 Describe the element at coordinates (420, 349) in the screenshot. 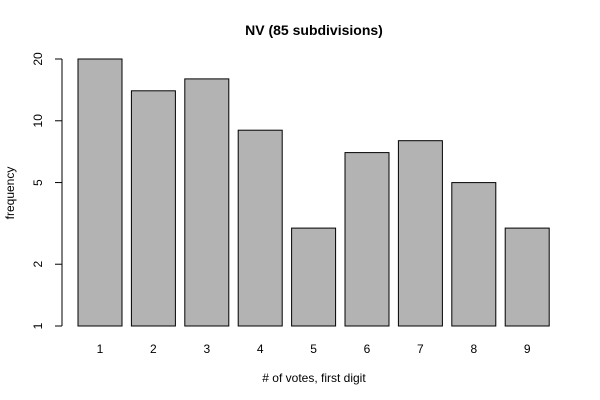

I see `x-tick-label-7: 7` at that location.